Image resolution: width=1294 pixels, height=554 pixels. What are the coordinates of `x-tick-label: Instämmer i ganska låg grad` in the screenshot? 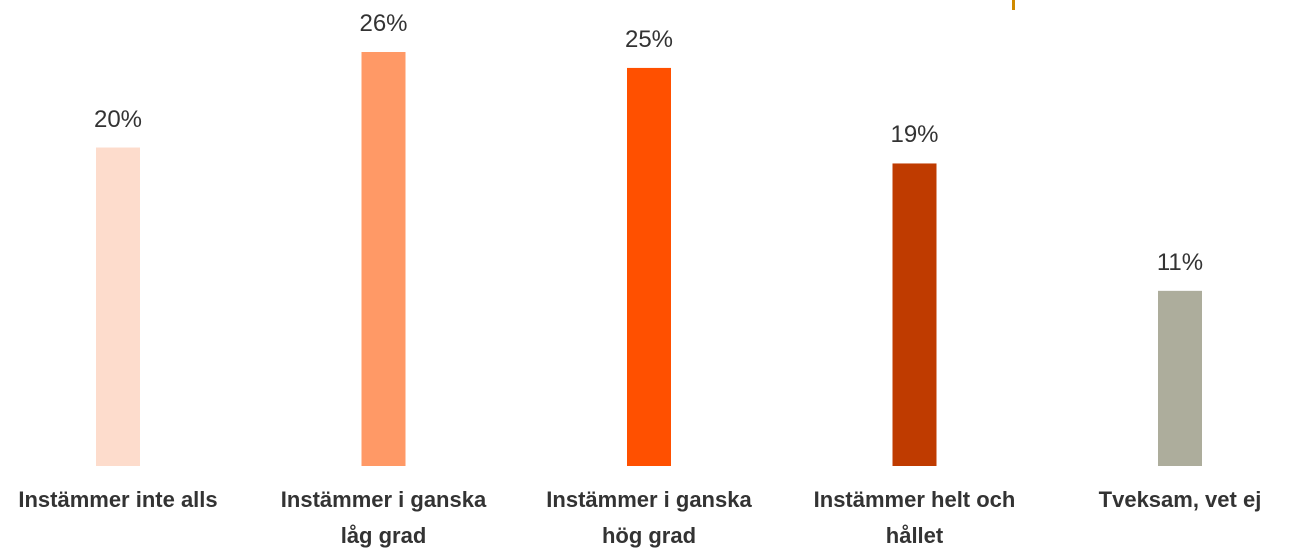 It's located at (383, 517).